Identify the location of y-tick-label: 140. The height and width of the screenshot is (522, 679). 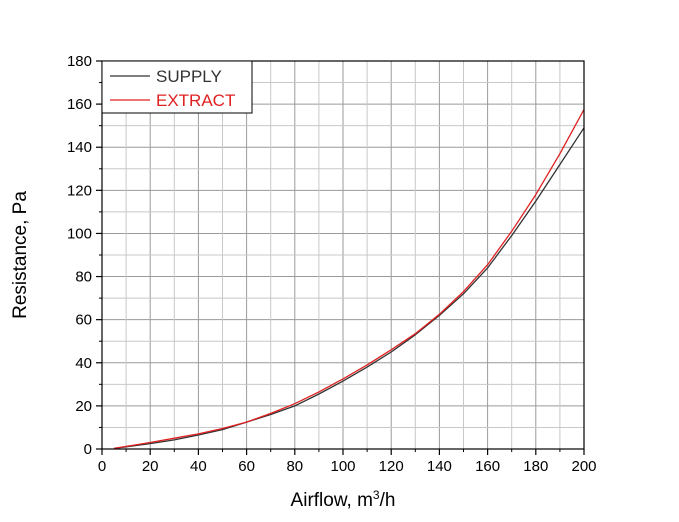
(79, 147).